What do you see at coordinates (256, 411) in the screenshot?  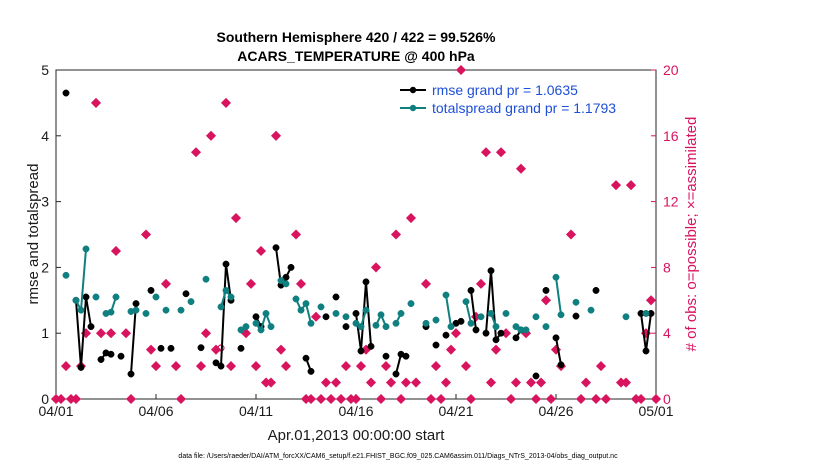 I see `x-tick-label: 04/11` at bounding box center [256, 411].